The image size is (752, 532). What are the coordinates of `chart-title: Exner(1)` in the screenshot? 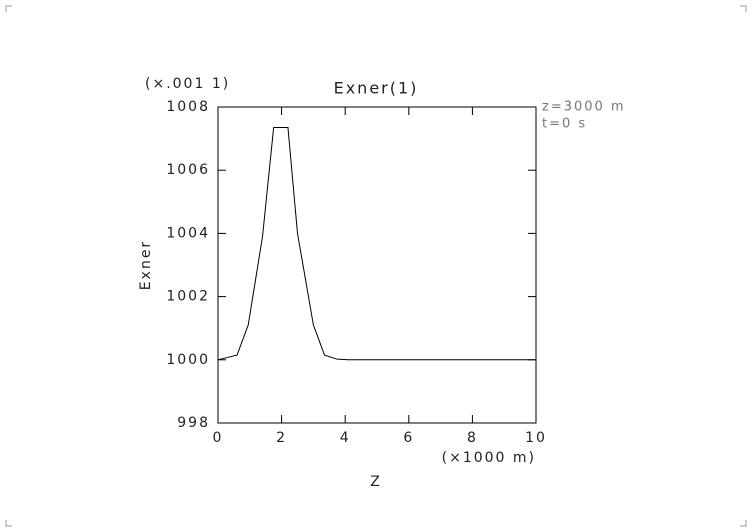 It's located at (376, 88).